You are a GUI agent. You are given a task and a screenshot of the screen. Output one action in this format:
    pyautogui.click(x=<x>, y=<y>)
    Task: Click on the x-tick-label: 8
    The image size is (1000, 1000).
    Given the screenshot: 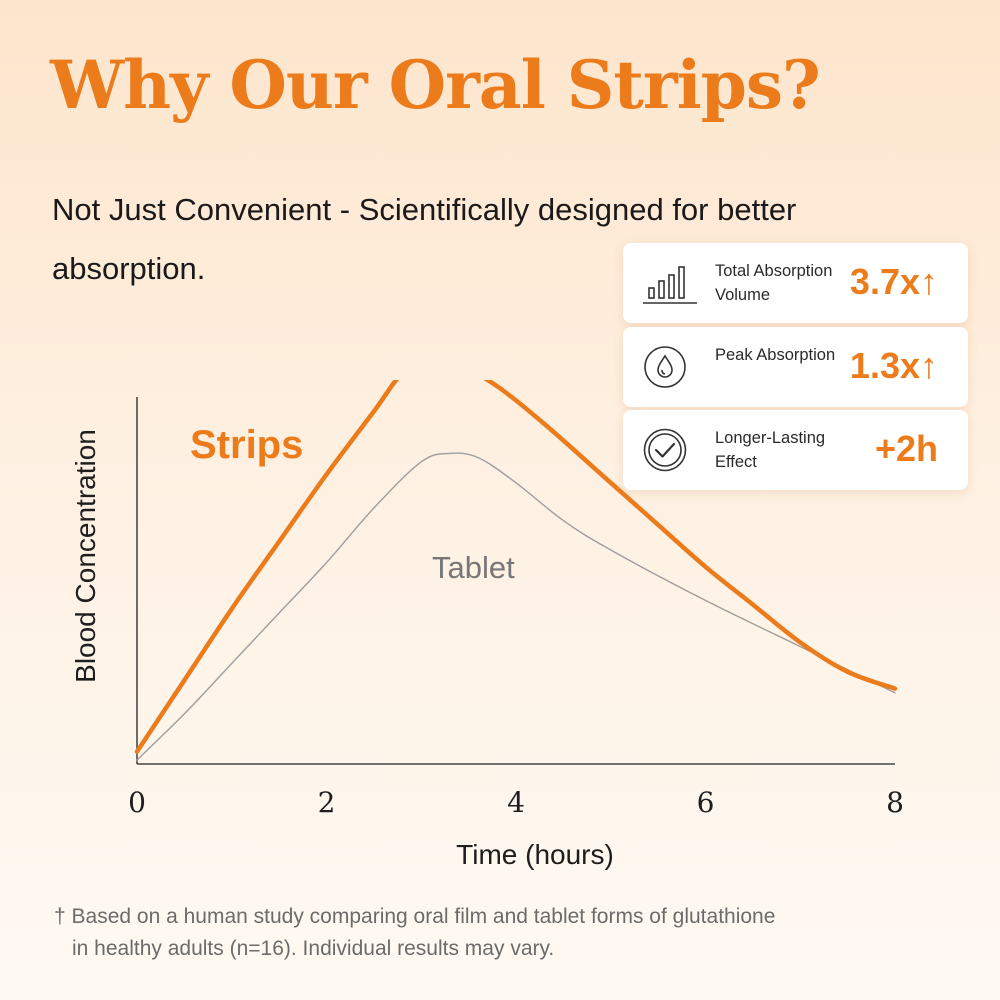 What is the action you would take?
    pyautogui.click(x=895, y=802)
    